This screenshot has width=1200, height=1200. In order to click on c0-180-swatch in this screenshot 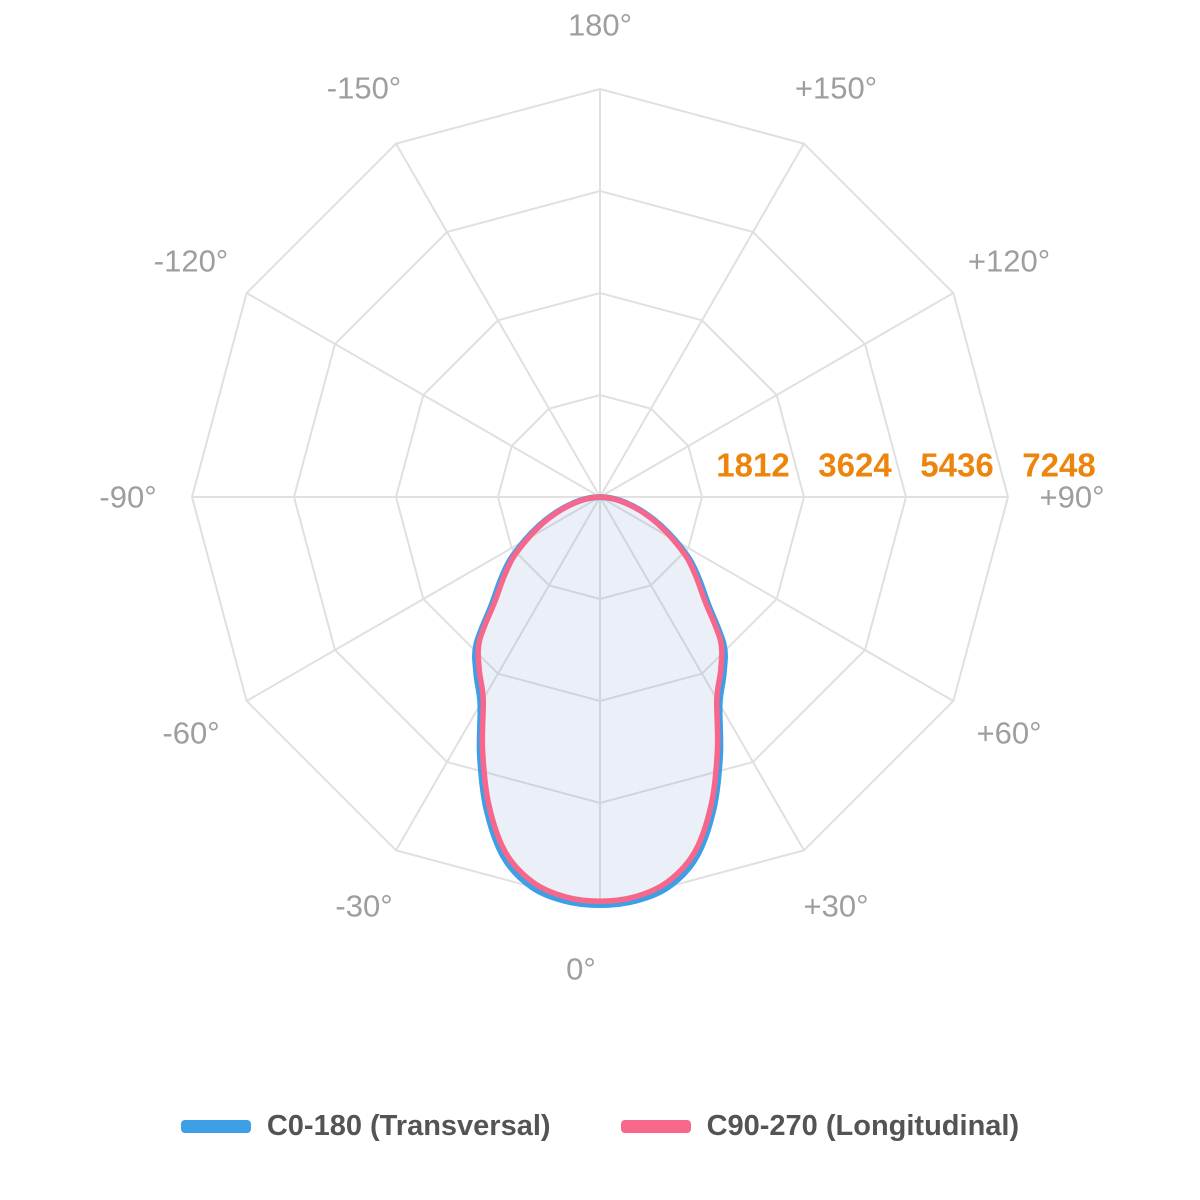, I will do `click(215, 1126)`.